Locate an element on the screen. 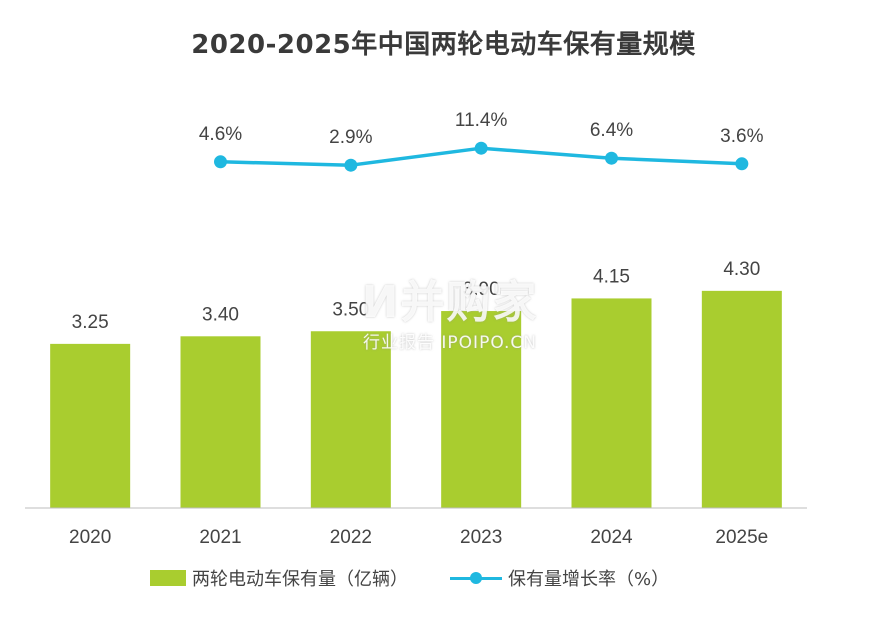 The width and height of the screenshot is (887, 627). growth-rate-line-series is located at coordinates (481, 156).